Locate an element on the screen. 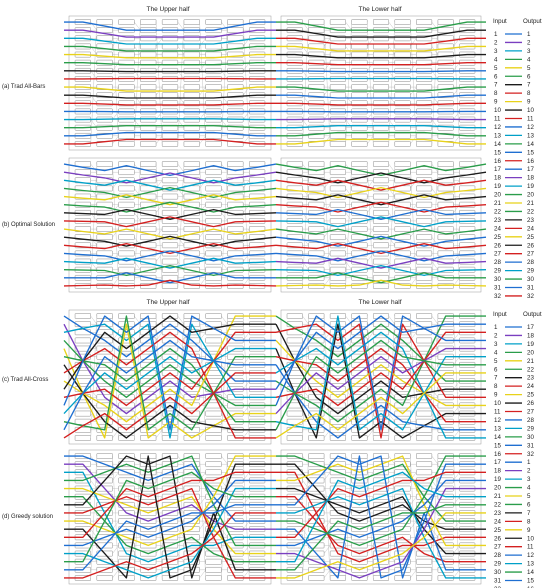 This screenshot has width=550, height=588. legend-input-number: 1 is located at coordinates (496, 327).